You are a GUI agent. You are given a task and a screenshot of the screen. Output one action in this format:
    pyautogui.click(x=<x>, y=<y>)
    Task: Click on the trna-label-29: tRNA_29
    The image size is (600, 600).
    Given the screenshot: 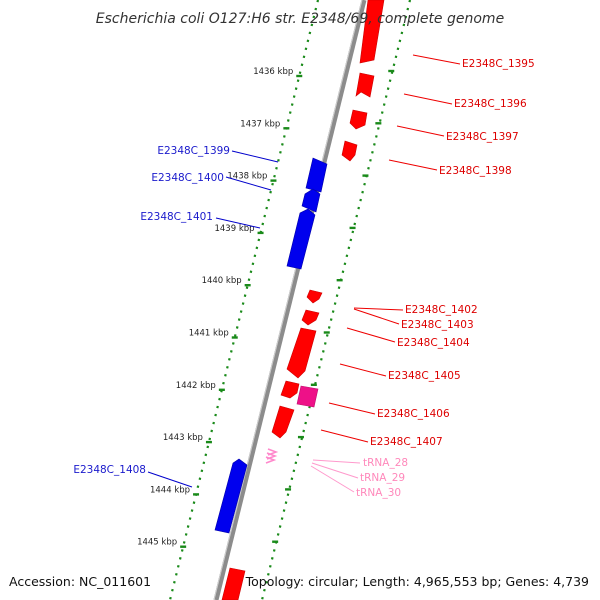 What is the action you would take?
    pyautogui.click(x=382, y=478)
    